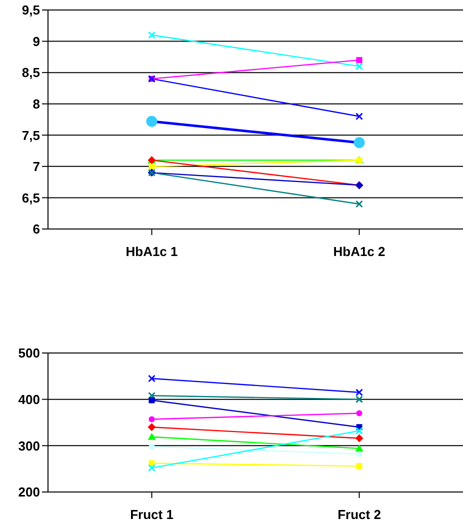 The width and height of the screenshot is (463, 528). Describe the element at coordinates (31, 135) in the screenshot. I see `y-tick-label: 7,5` at that location.